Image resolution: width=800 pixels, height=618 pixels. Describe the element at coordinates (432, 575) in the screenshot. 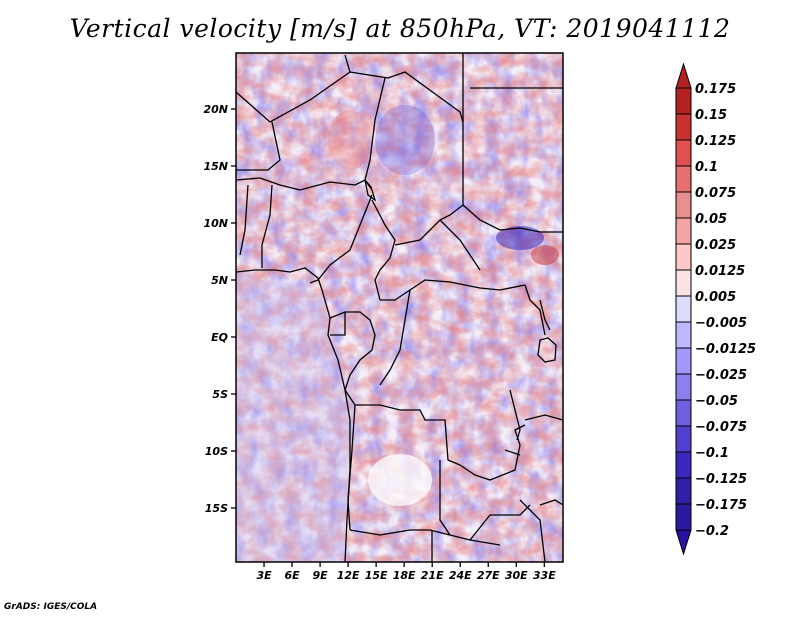

I see `x-tick-label: 21E` at that location.